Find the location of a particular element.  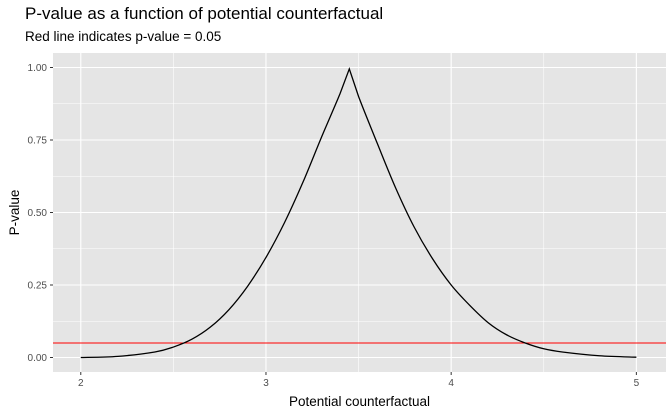

x-tick-label: 5 is located at coordinates (637, 383).